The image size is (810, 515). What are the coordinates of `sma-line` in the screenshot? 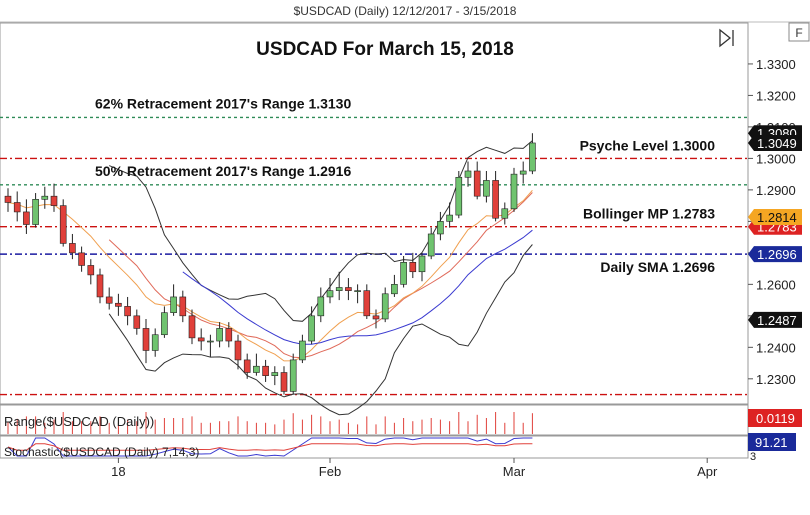 It's located at (357, 287).